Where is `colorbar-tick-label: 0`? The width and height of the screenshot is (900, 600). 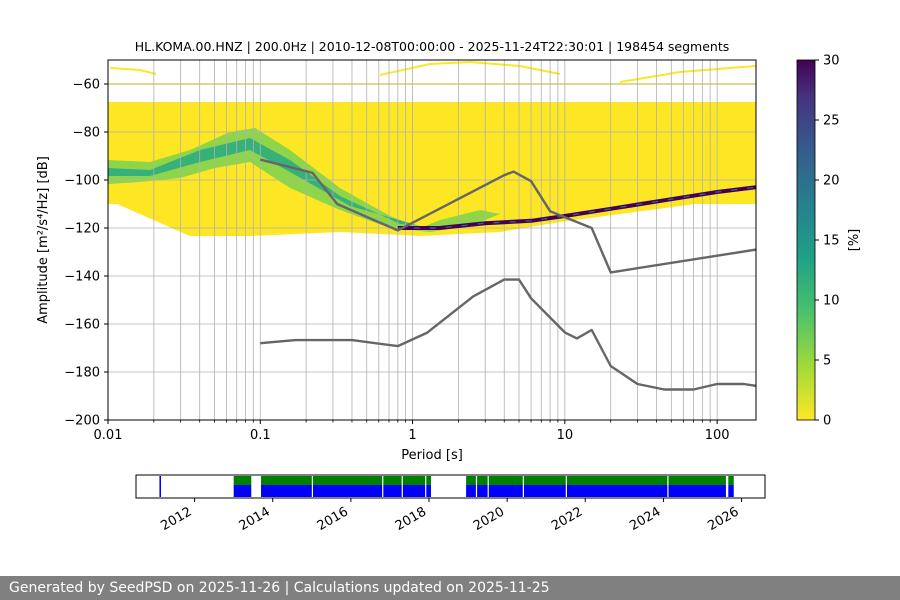 colorbar-tick-label: 0 is located at coordinates (827, 421).